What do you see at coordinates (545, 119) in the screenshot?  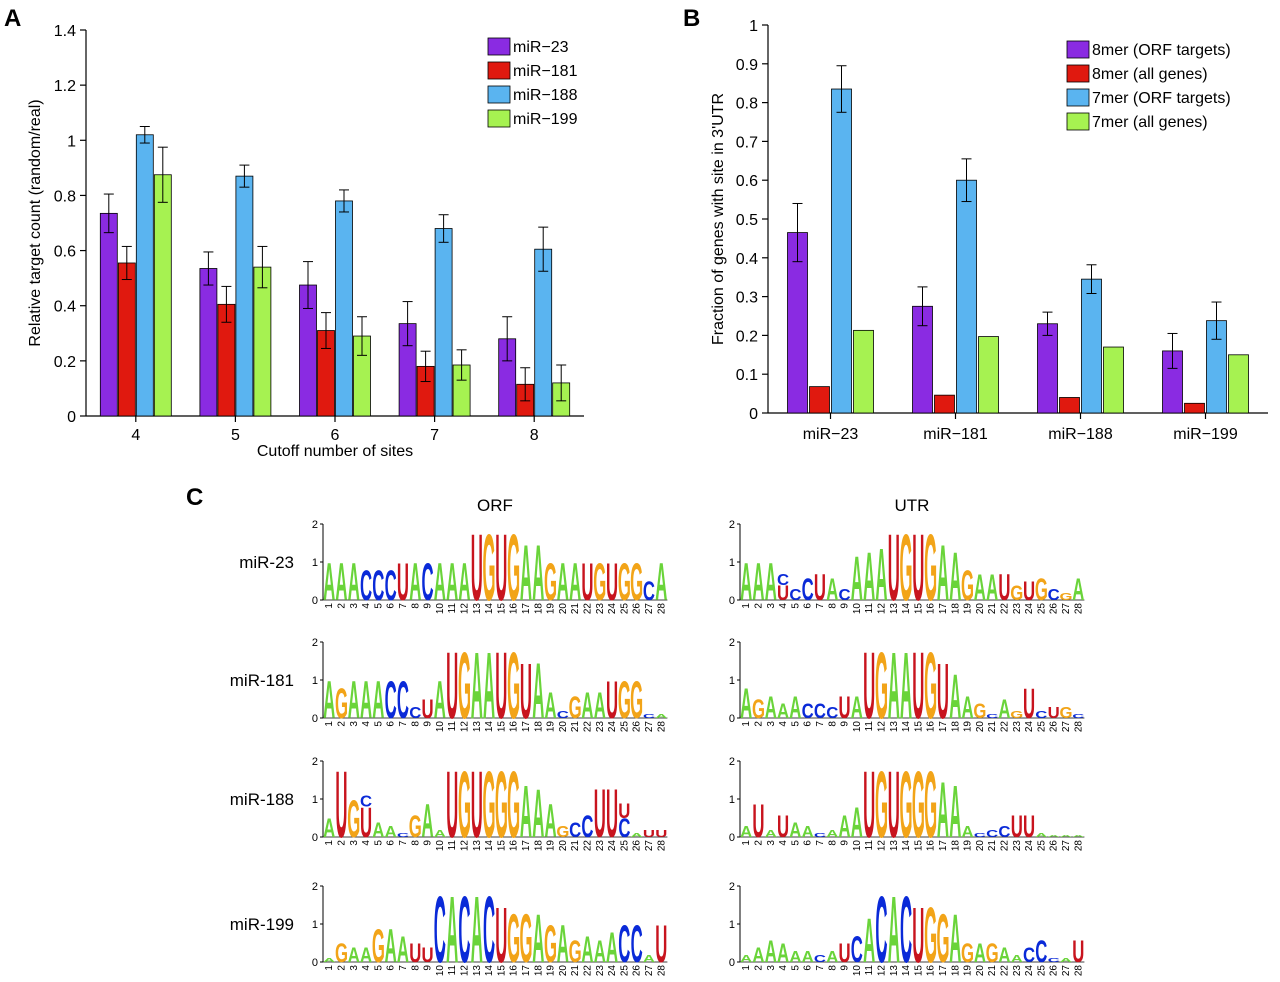 I see `chart-a-legend-label: miR−199` at bounding box center [545, 119].